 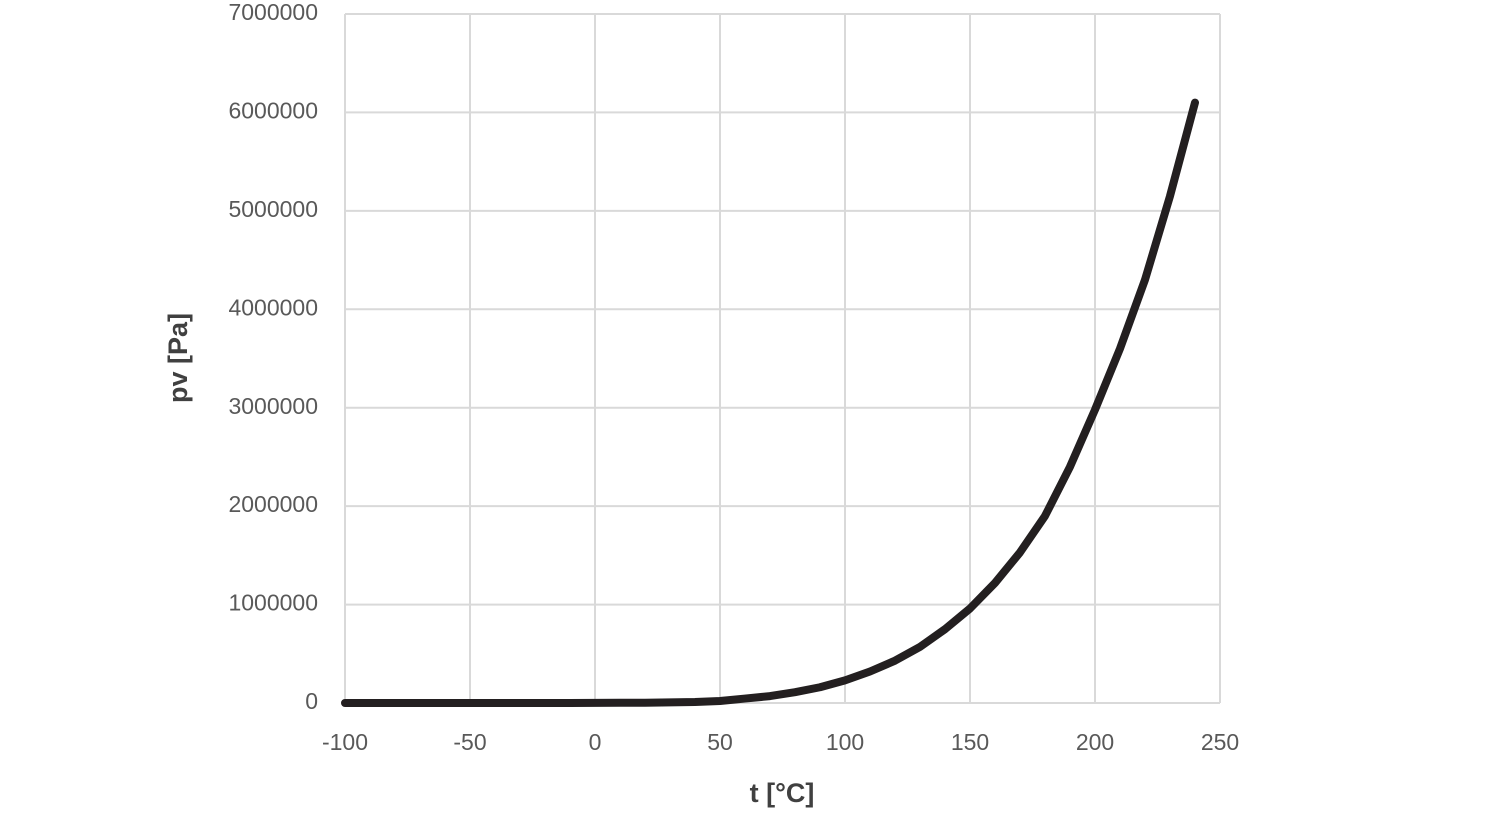 I want to click on y-tick-label: 3000000, so click(x=273, y=406).